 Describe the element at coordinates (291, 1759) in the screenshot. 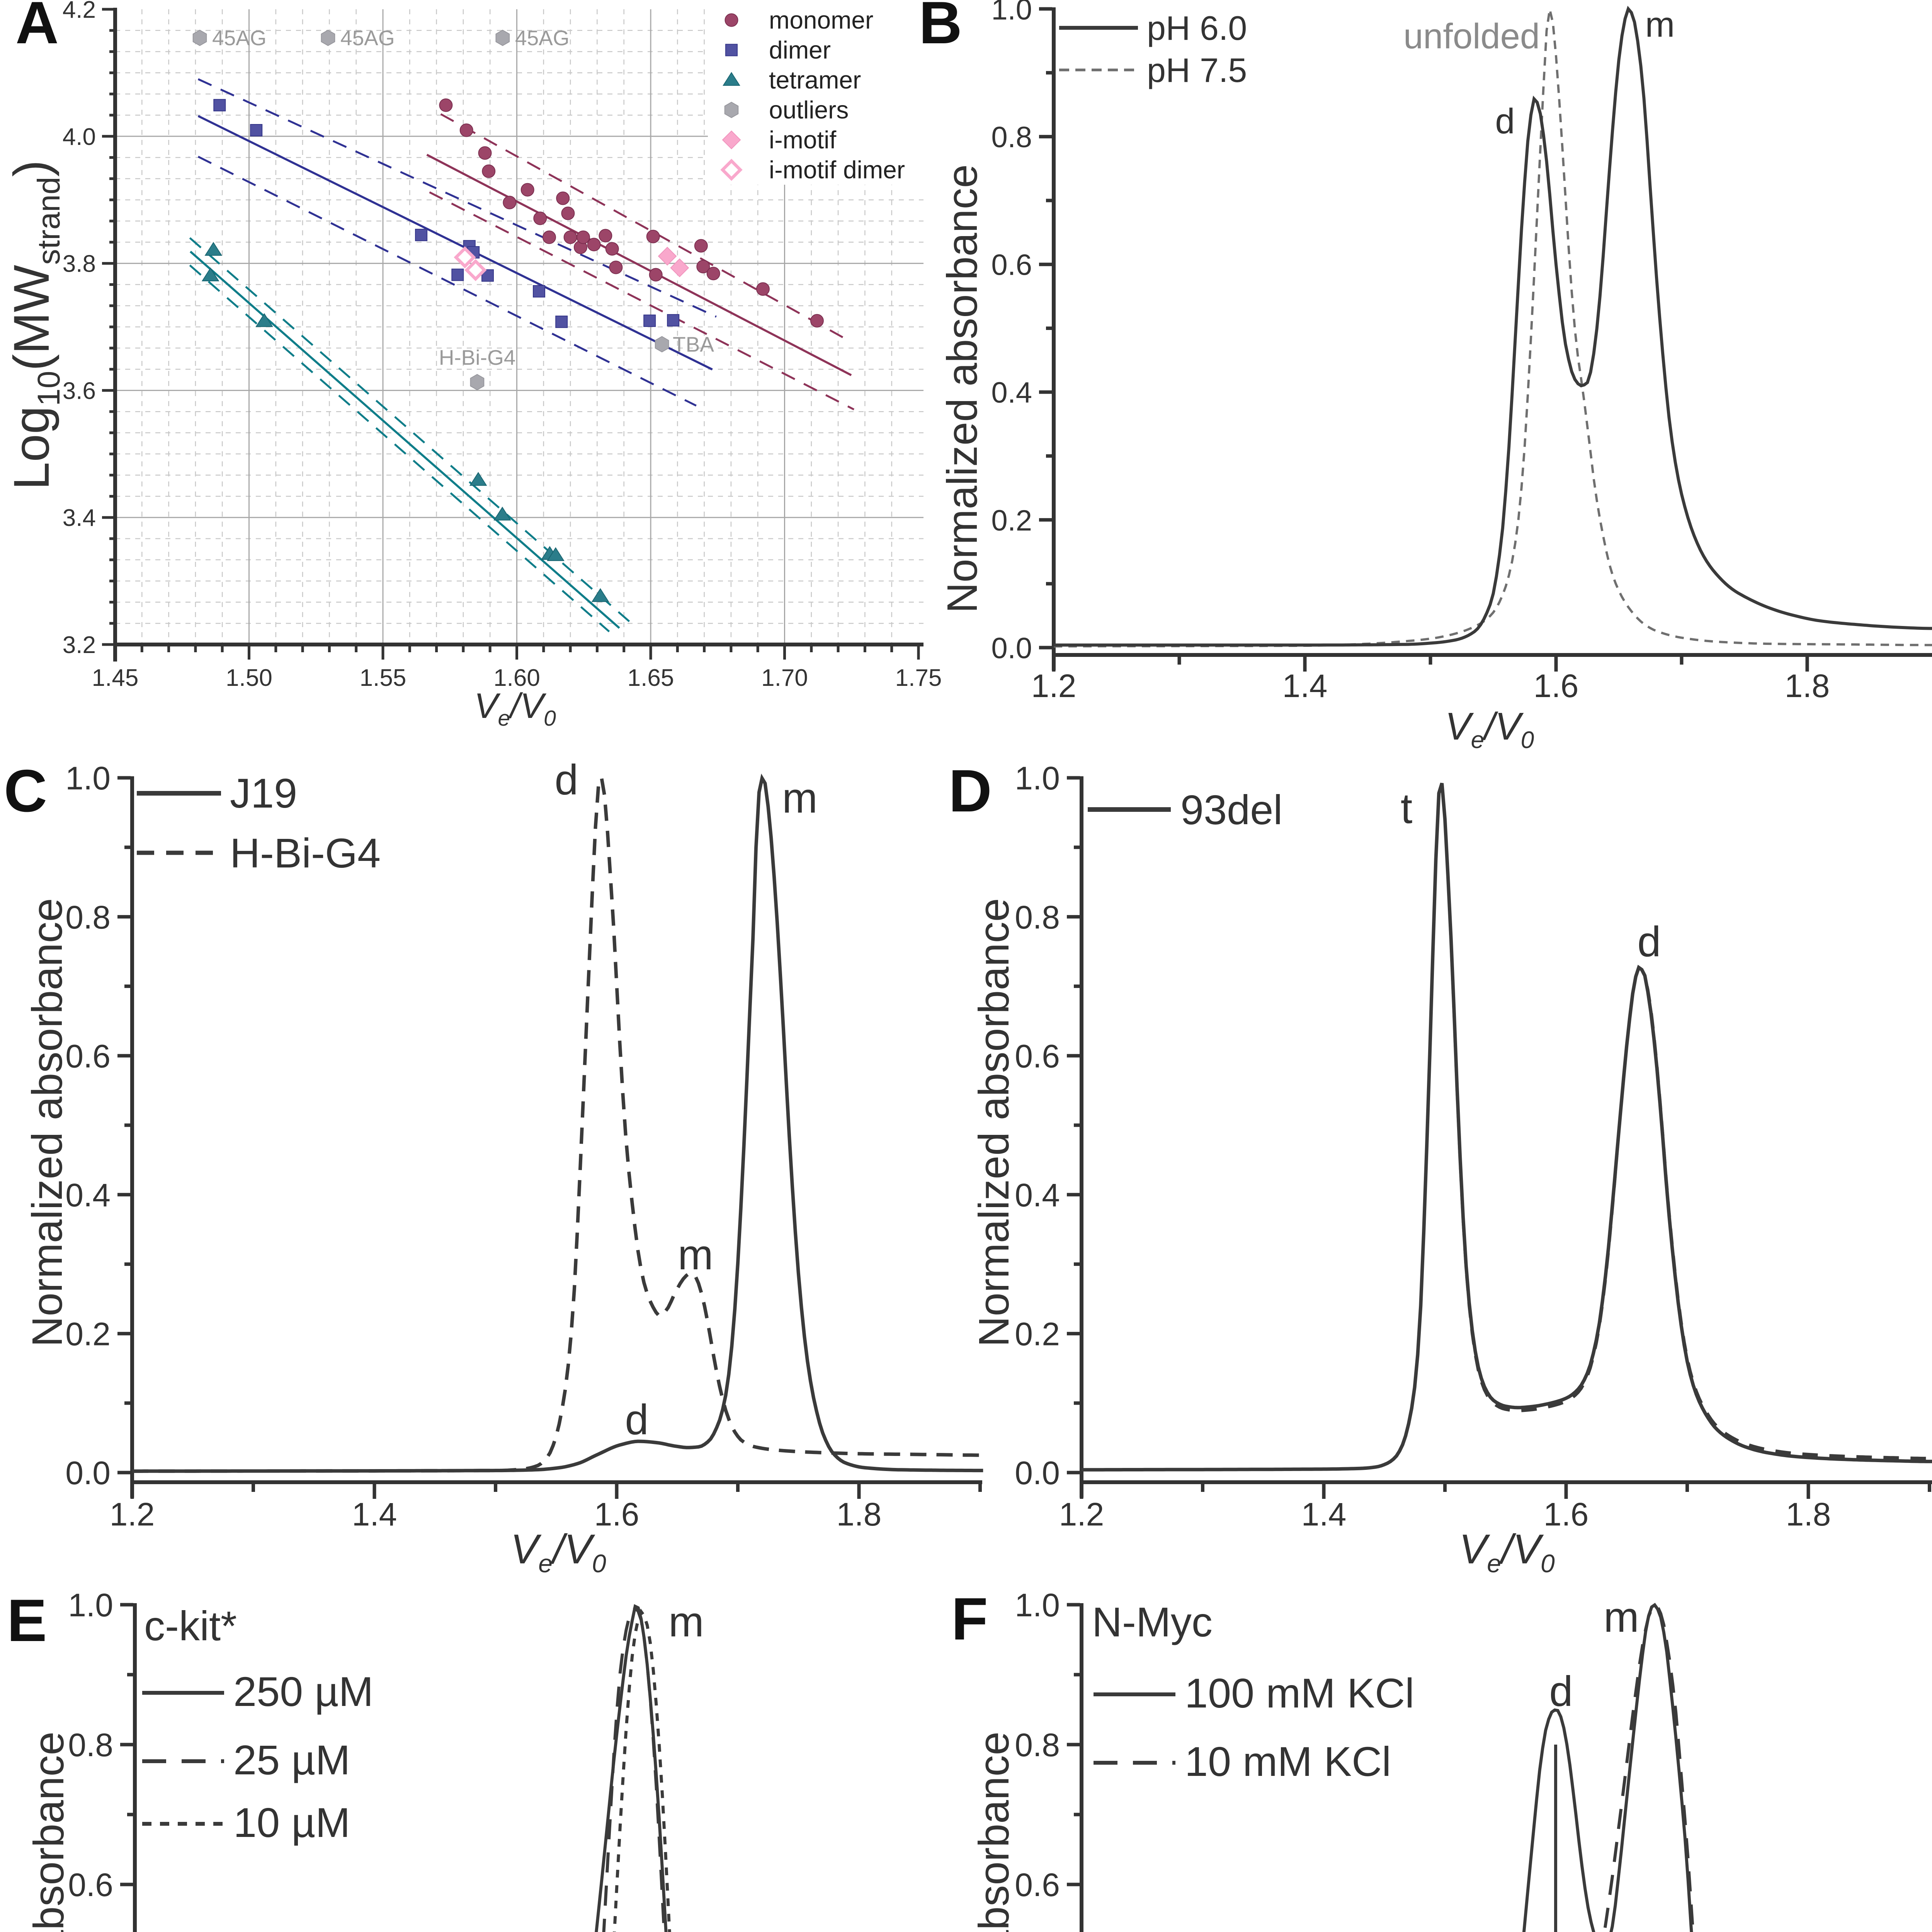

I see `svg-text: 25 µM` at that location.